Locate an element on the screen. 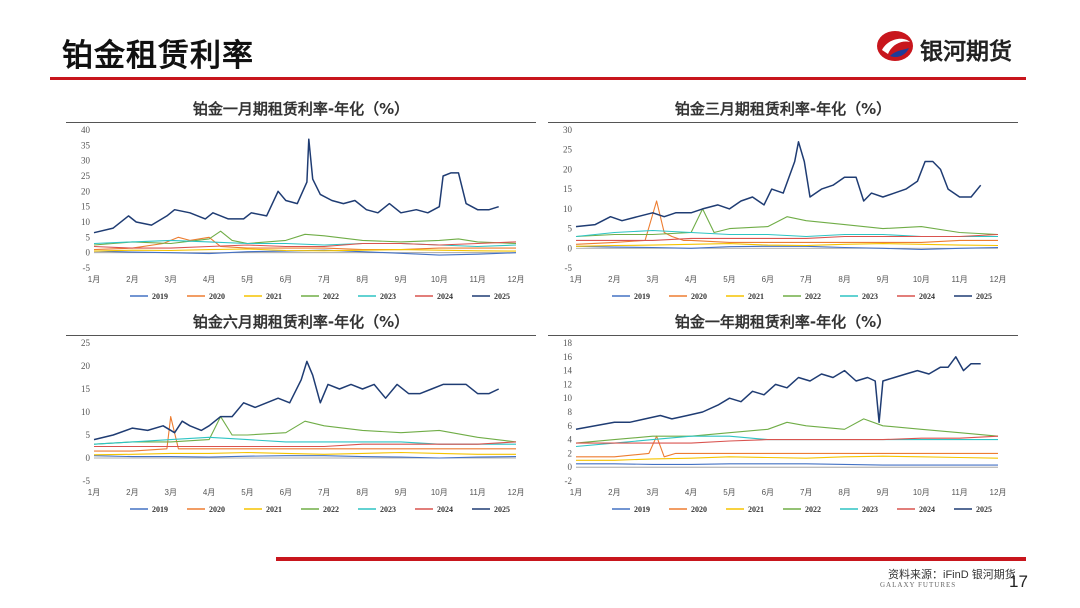 The image size is (1080, 608). series-line-2023 is located at coordinates (786, 233).